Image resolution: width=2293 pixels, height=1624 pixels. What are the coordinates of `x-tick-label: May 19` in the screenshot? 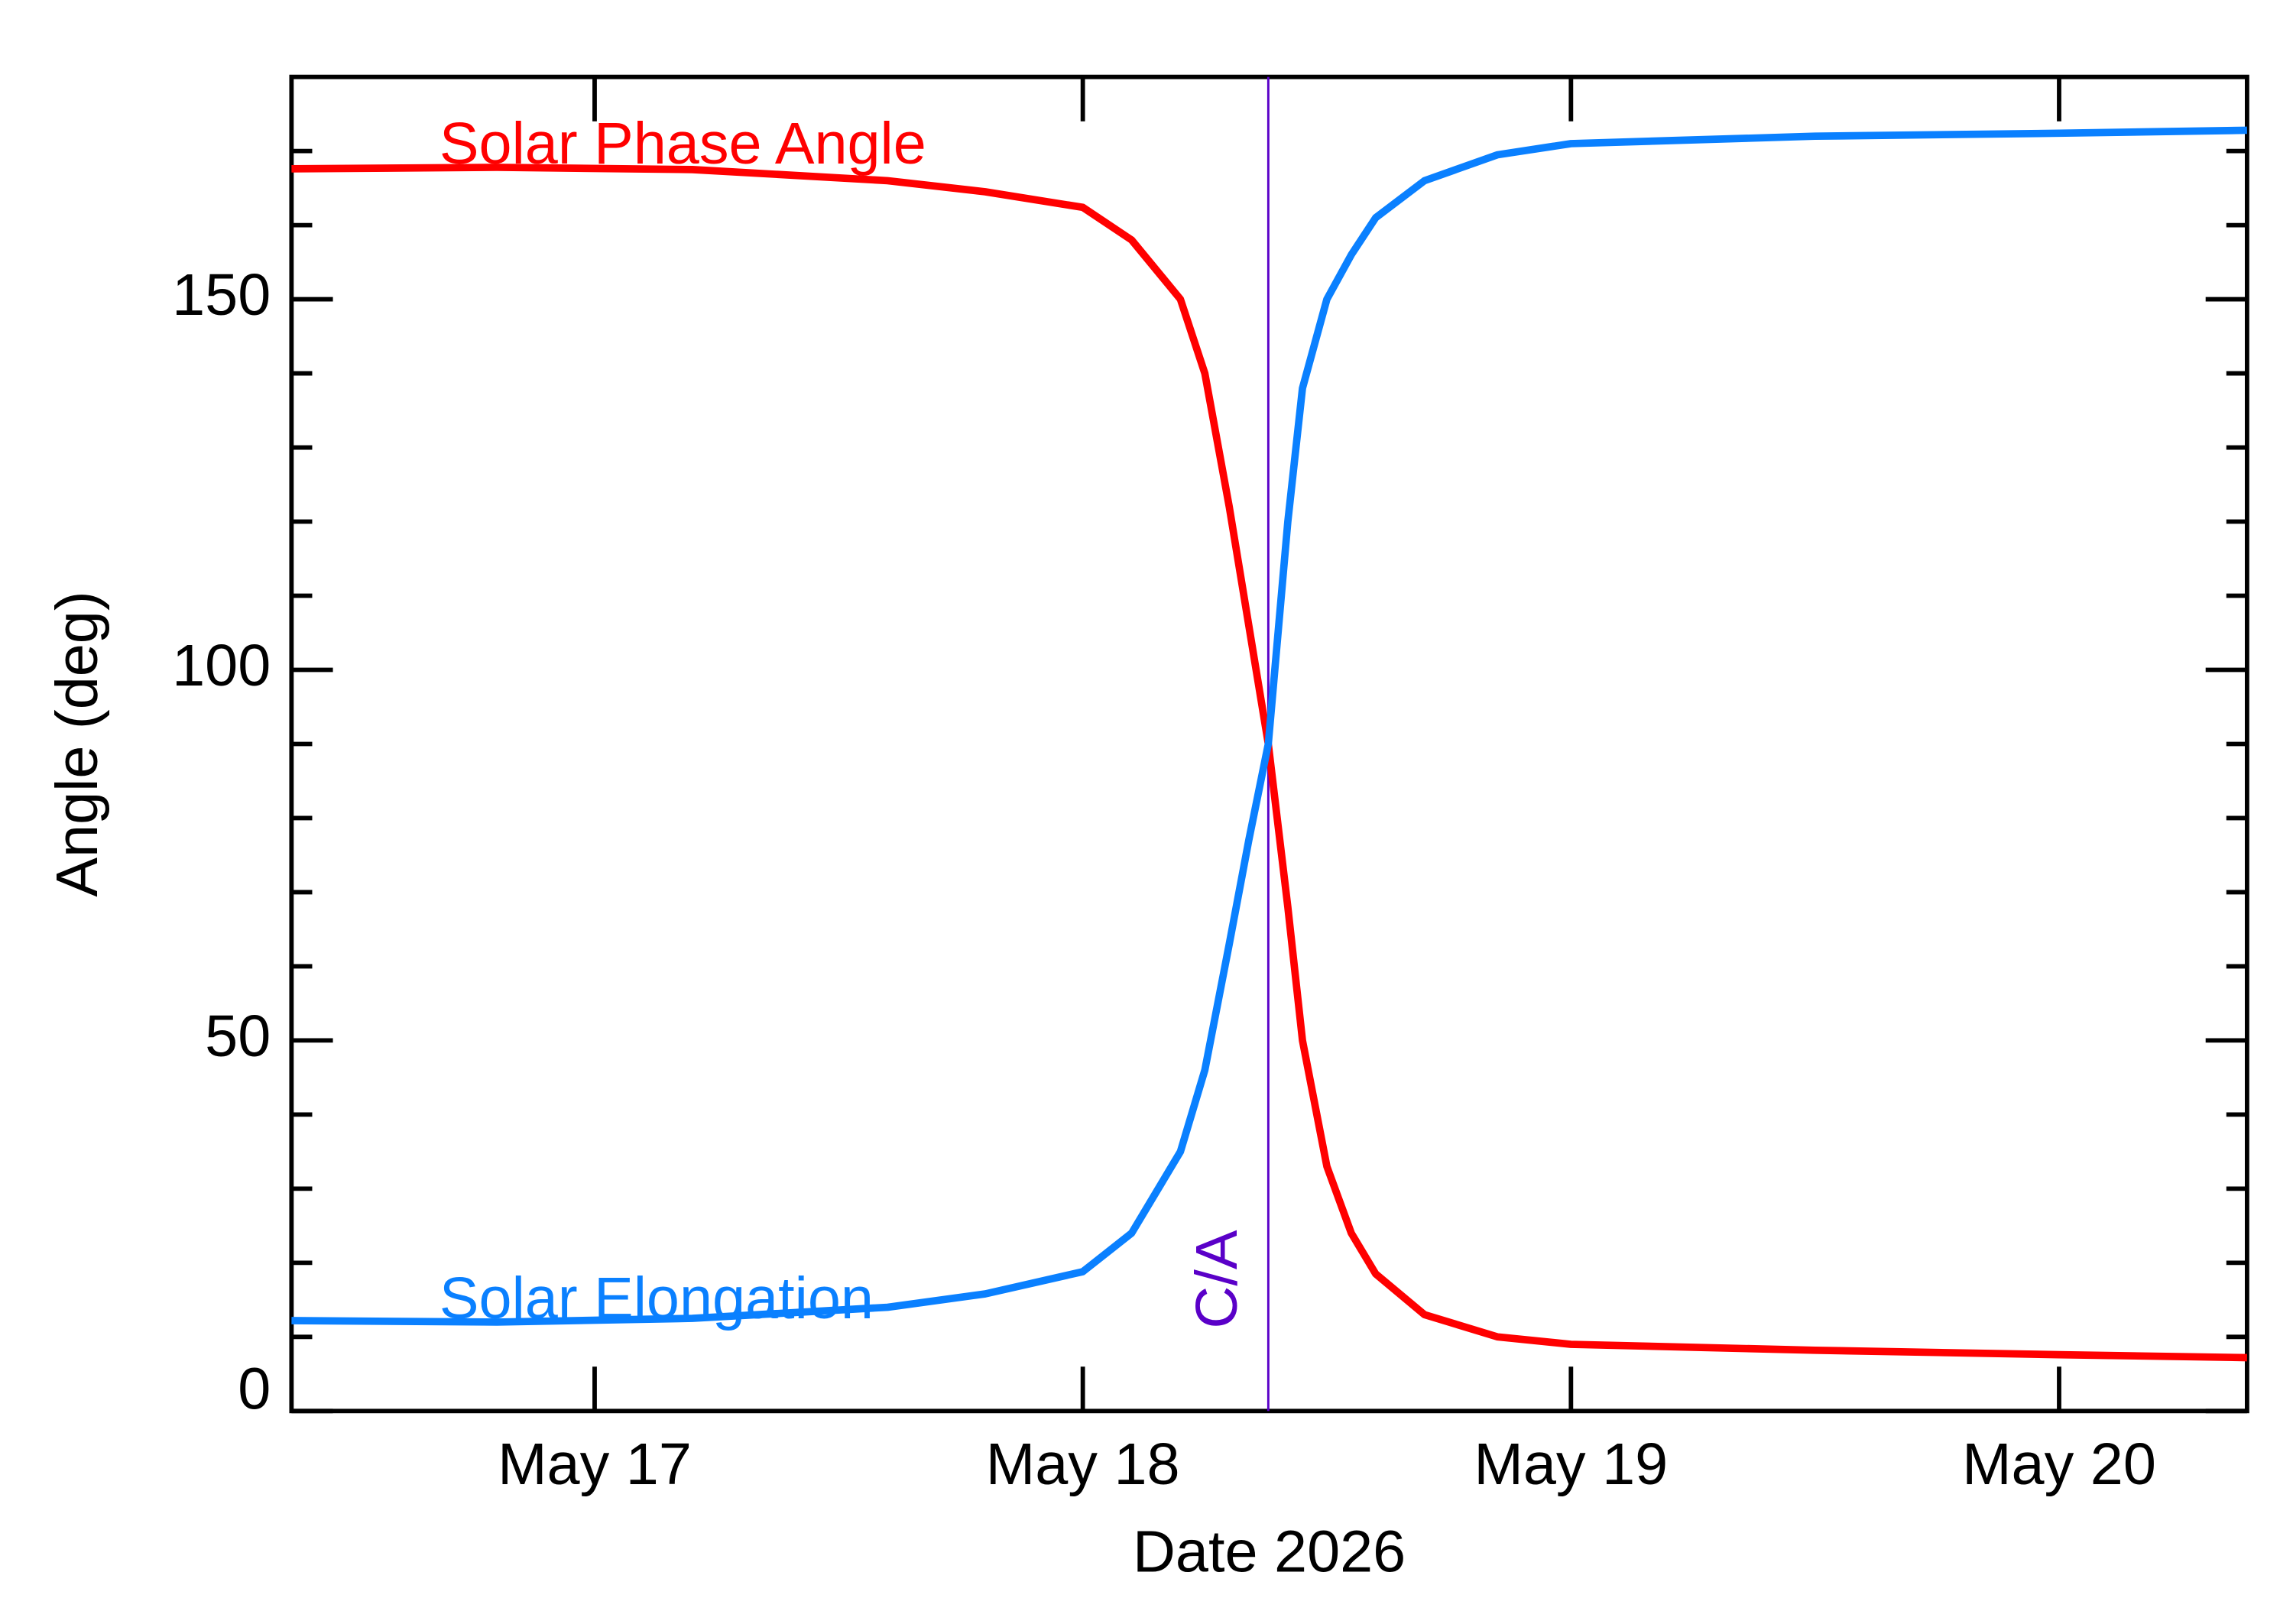 It's located at (1571, 1464).